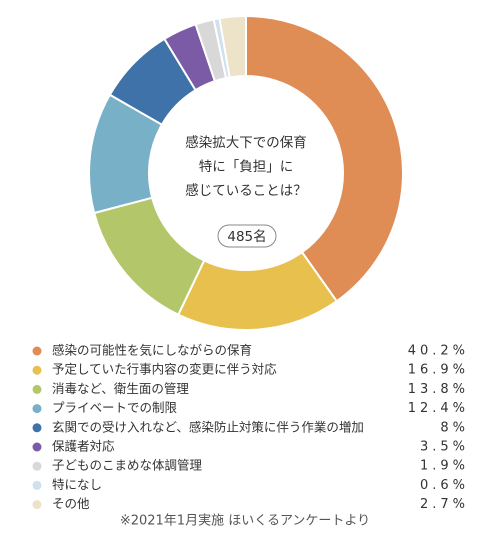 This screenshot has height=549, width=490. I want to click on value-label: 40.2%, so click(438, 351).